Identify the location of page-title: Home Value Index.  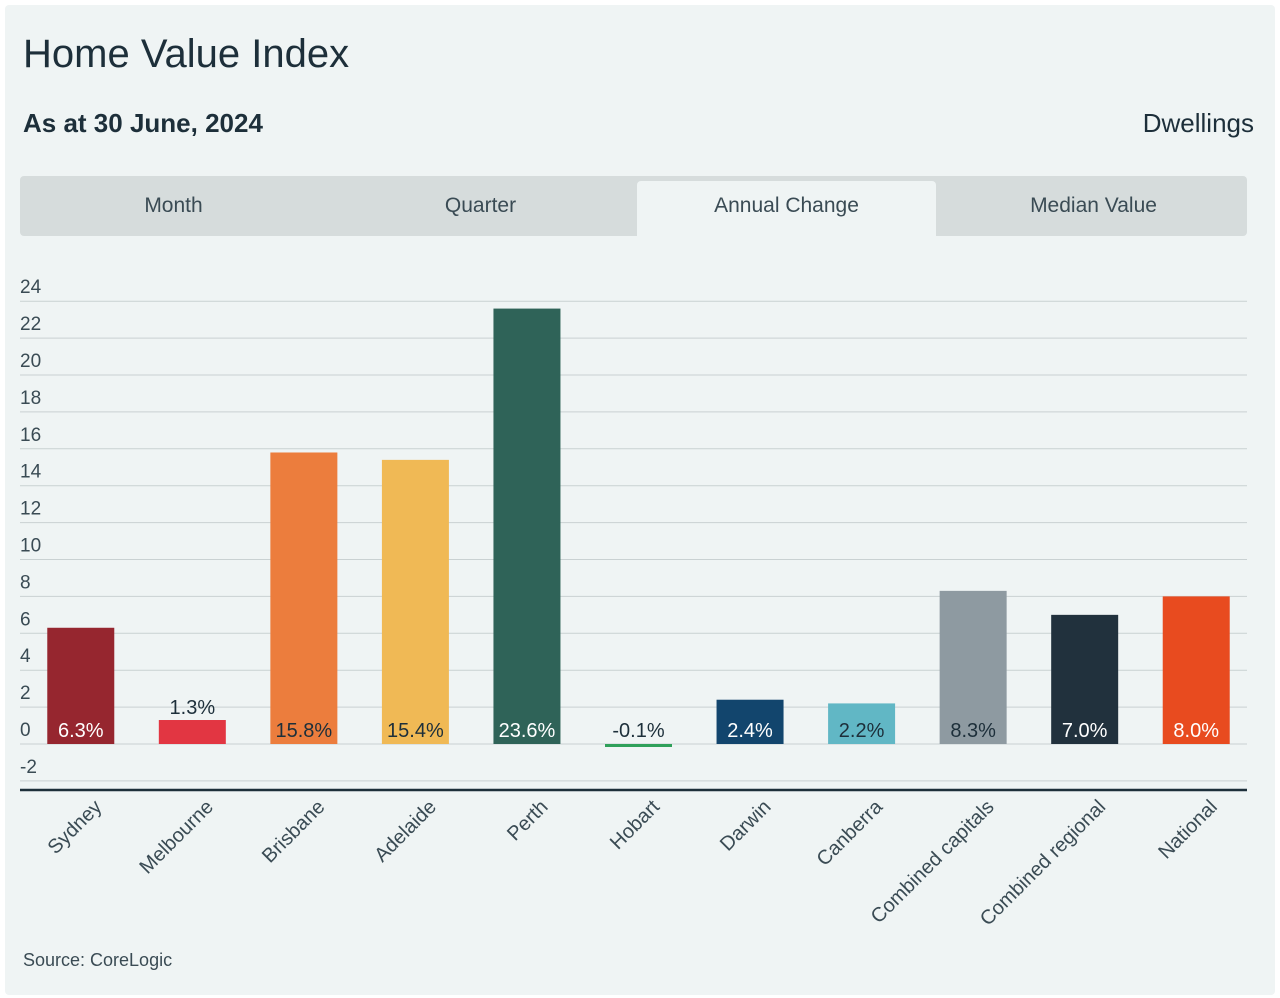
(186, 54).